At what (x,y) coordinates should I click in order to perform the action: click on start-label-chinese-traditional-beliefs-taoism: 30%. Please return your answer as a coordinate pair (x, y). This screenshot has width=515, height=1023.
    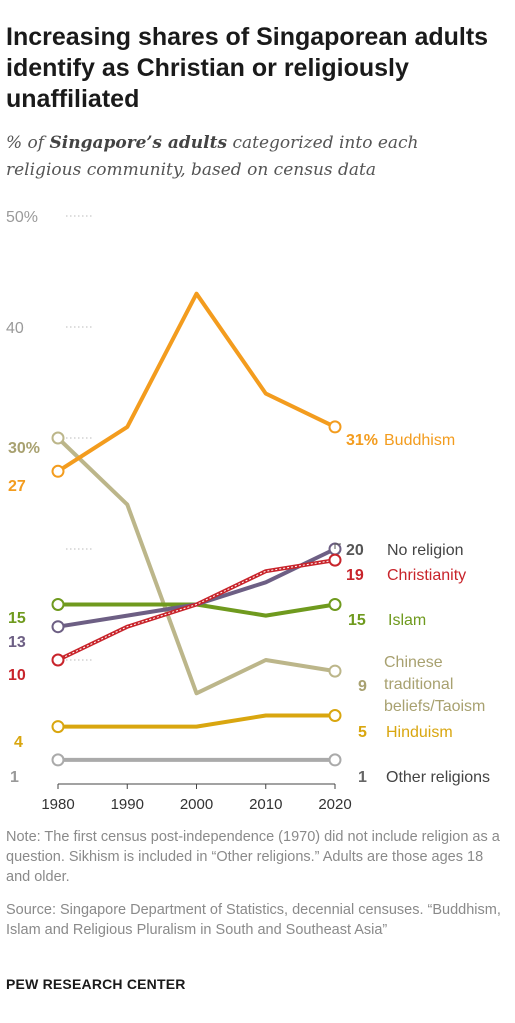
    Looking at the image, I should click on (24, 448).